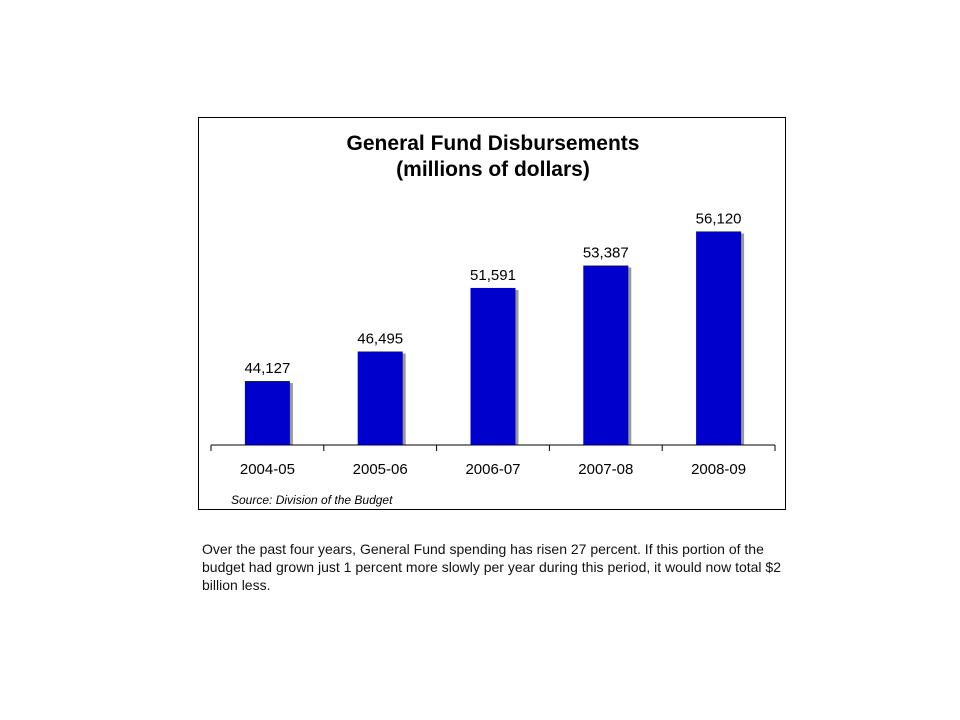 The image size is (960, 720). What do you see at coordinates (719, 218) in the screenshot?
I see `data-label-2008-09: 56,120` at bounding box center [719, 218].